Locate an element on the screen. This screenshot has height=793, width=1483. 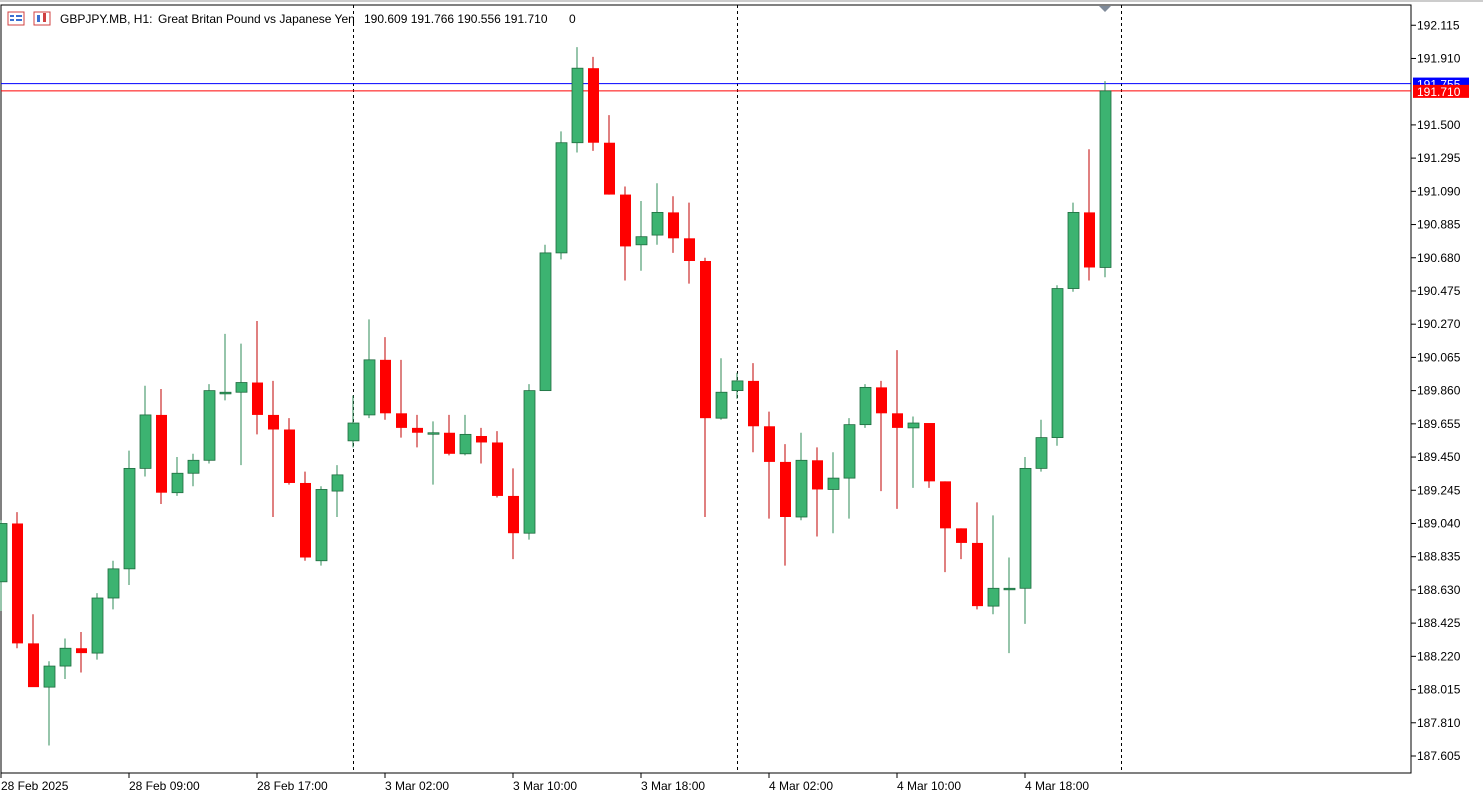
price-tick-label: 188.015 is located at coordinates (1439, 690).